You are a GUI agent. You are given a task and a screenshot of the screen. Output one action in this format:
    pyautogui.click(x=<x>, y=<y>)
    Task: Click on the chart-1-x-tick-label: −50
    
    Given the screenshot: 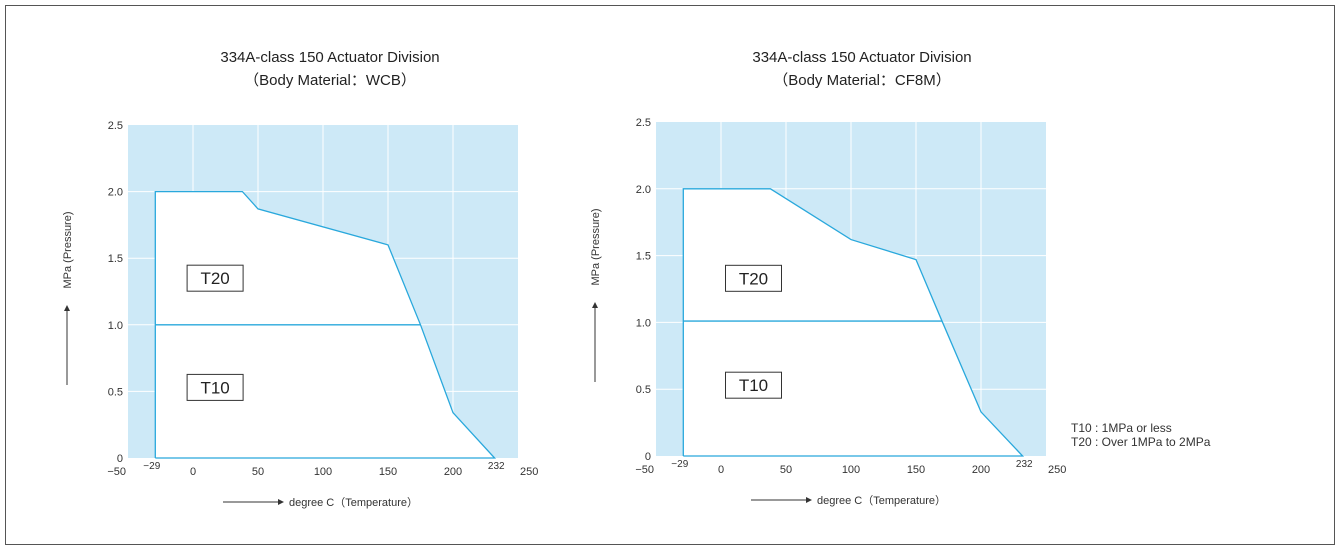 What is the action you would take?
    pyautogui.click(x=116, y=472)
    